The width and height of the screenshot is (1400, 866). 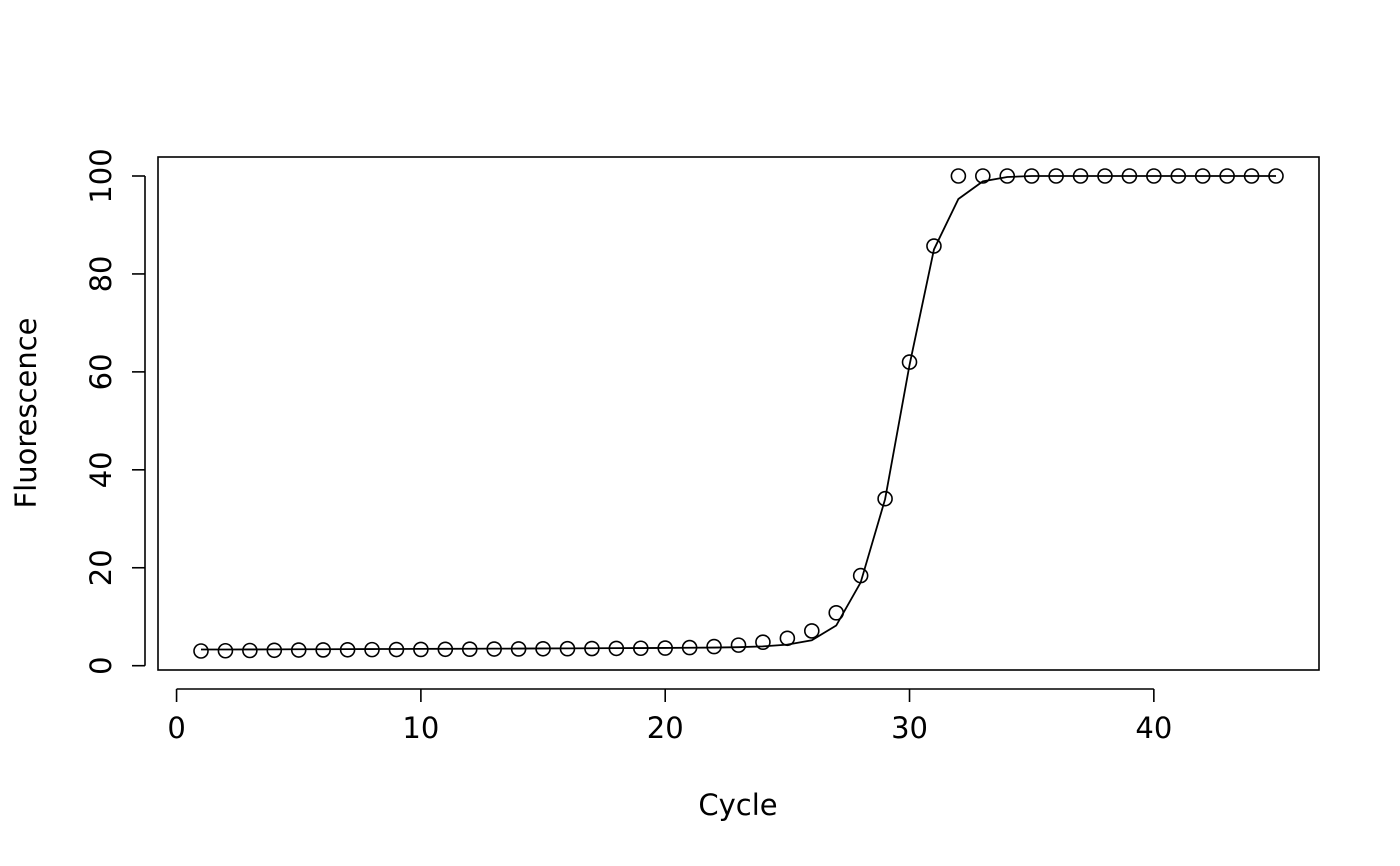 I want to click on x-axis: 0 10 20 30 40, so click(x=669, y=716).